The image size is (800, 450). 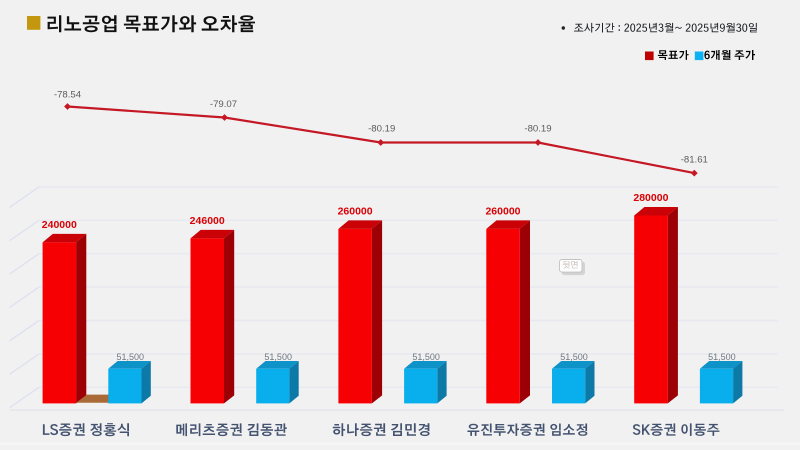 What do you see at coordinates (650, 198) in the screenshot?
I see `svg-text: 280000` at bounding box center [650, 198].